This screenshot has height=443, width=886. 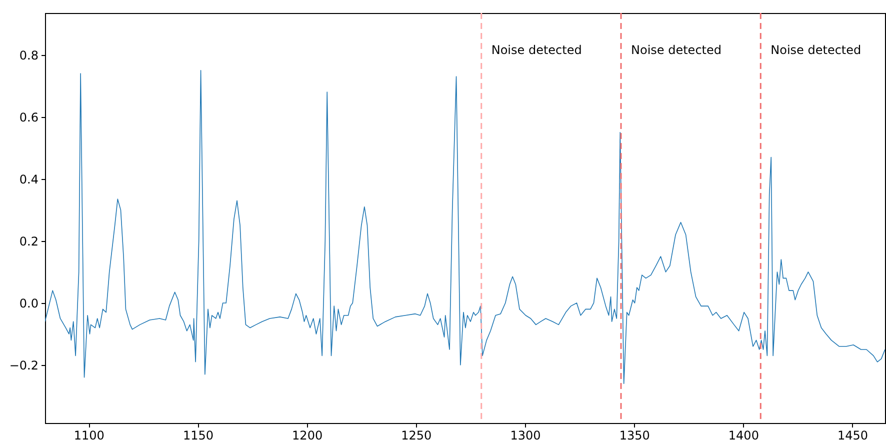 What do you see at coordinates (28, 179) in the screenshot?
I see `y-tick-label: 0.4` at bounding box center [28, 179].